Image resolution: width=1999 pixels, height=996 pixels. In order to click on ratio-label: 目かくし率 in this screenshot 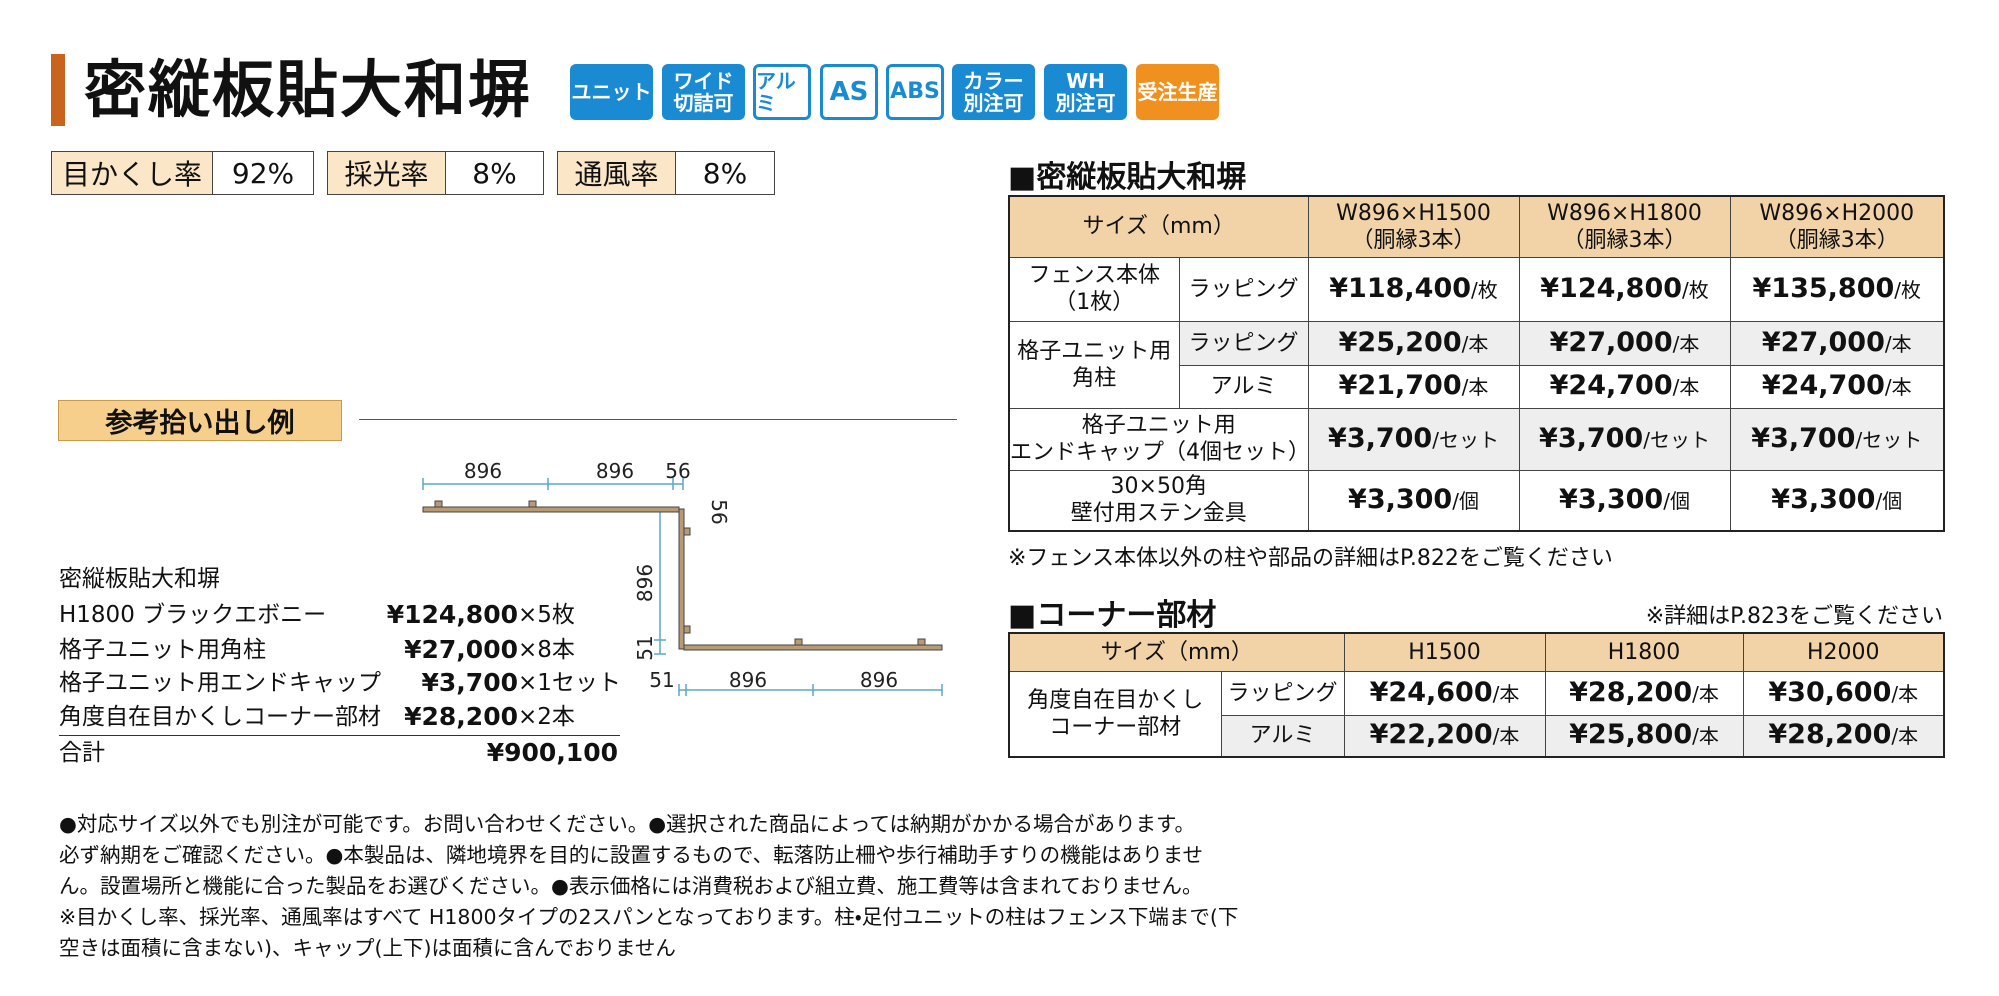, I will do `click(132, 173)`.